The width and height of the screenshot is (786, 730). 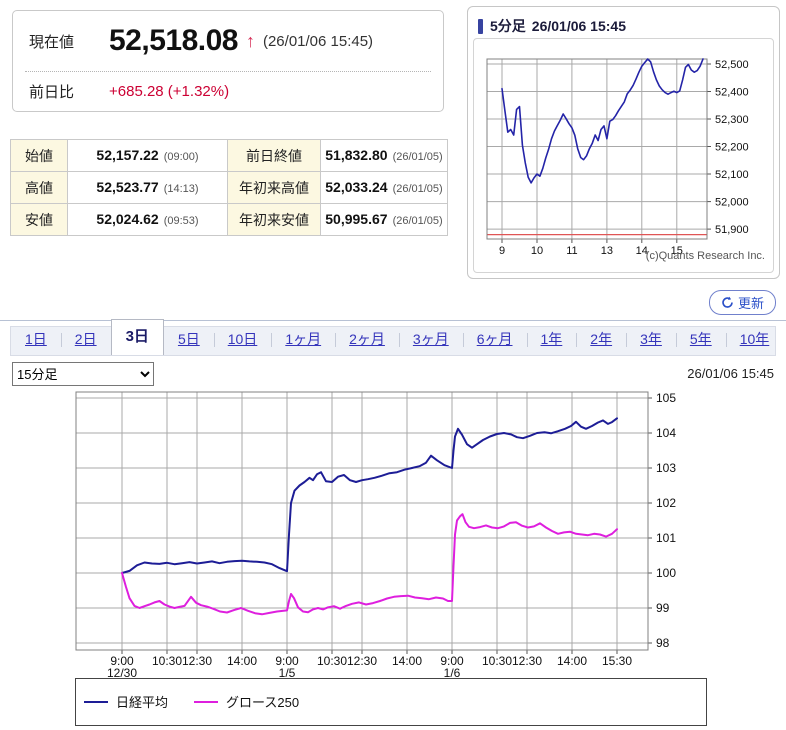 I want to click on refresh-button: 更新, so click(x=742, y=302).